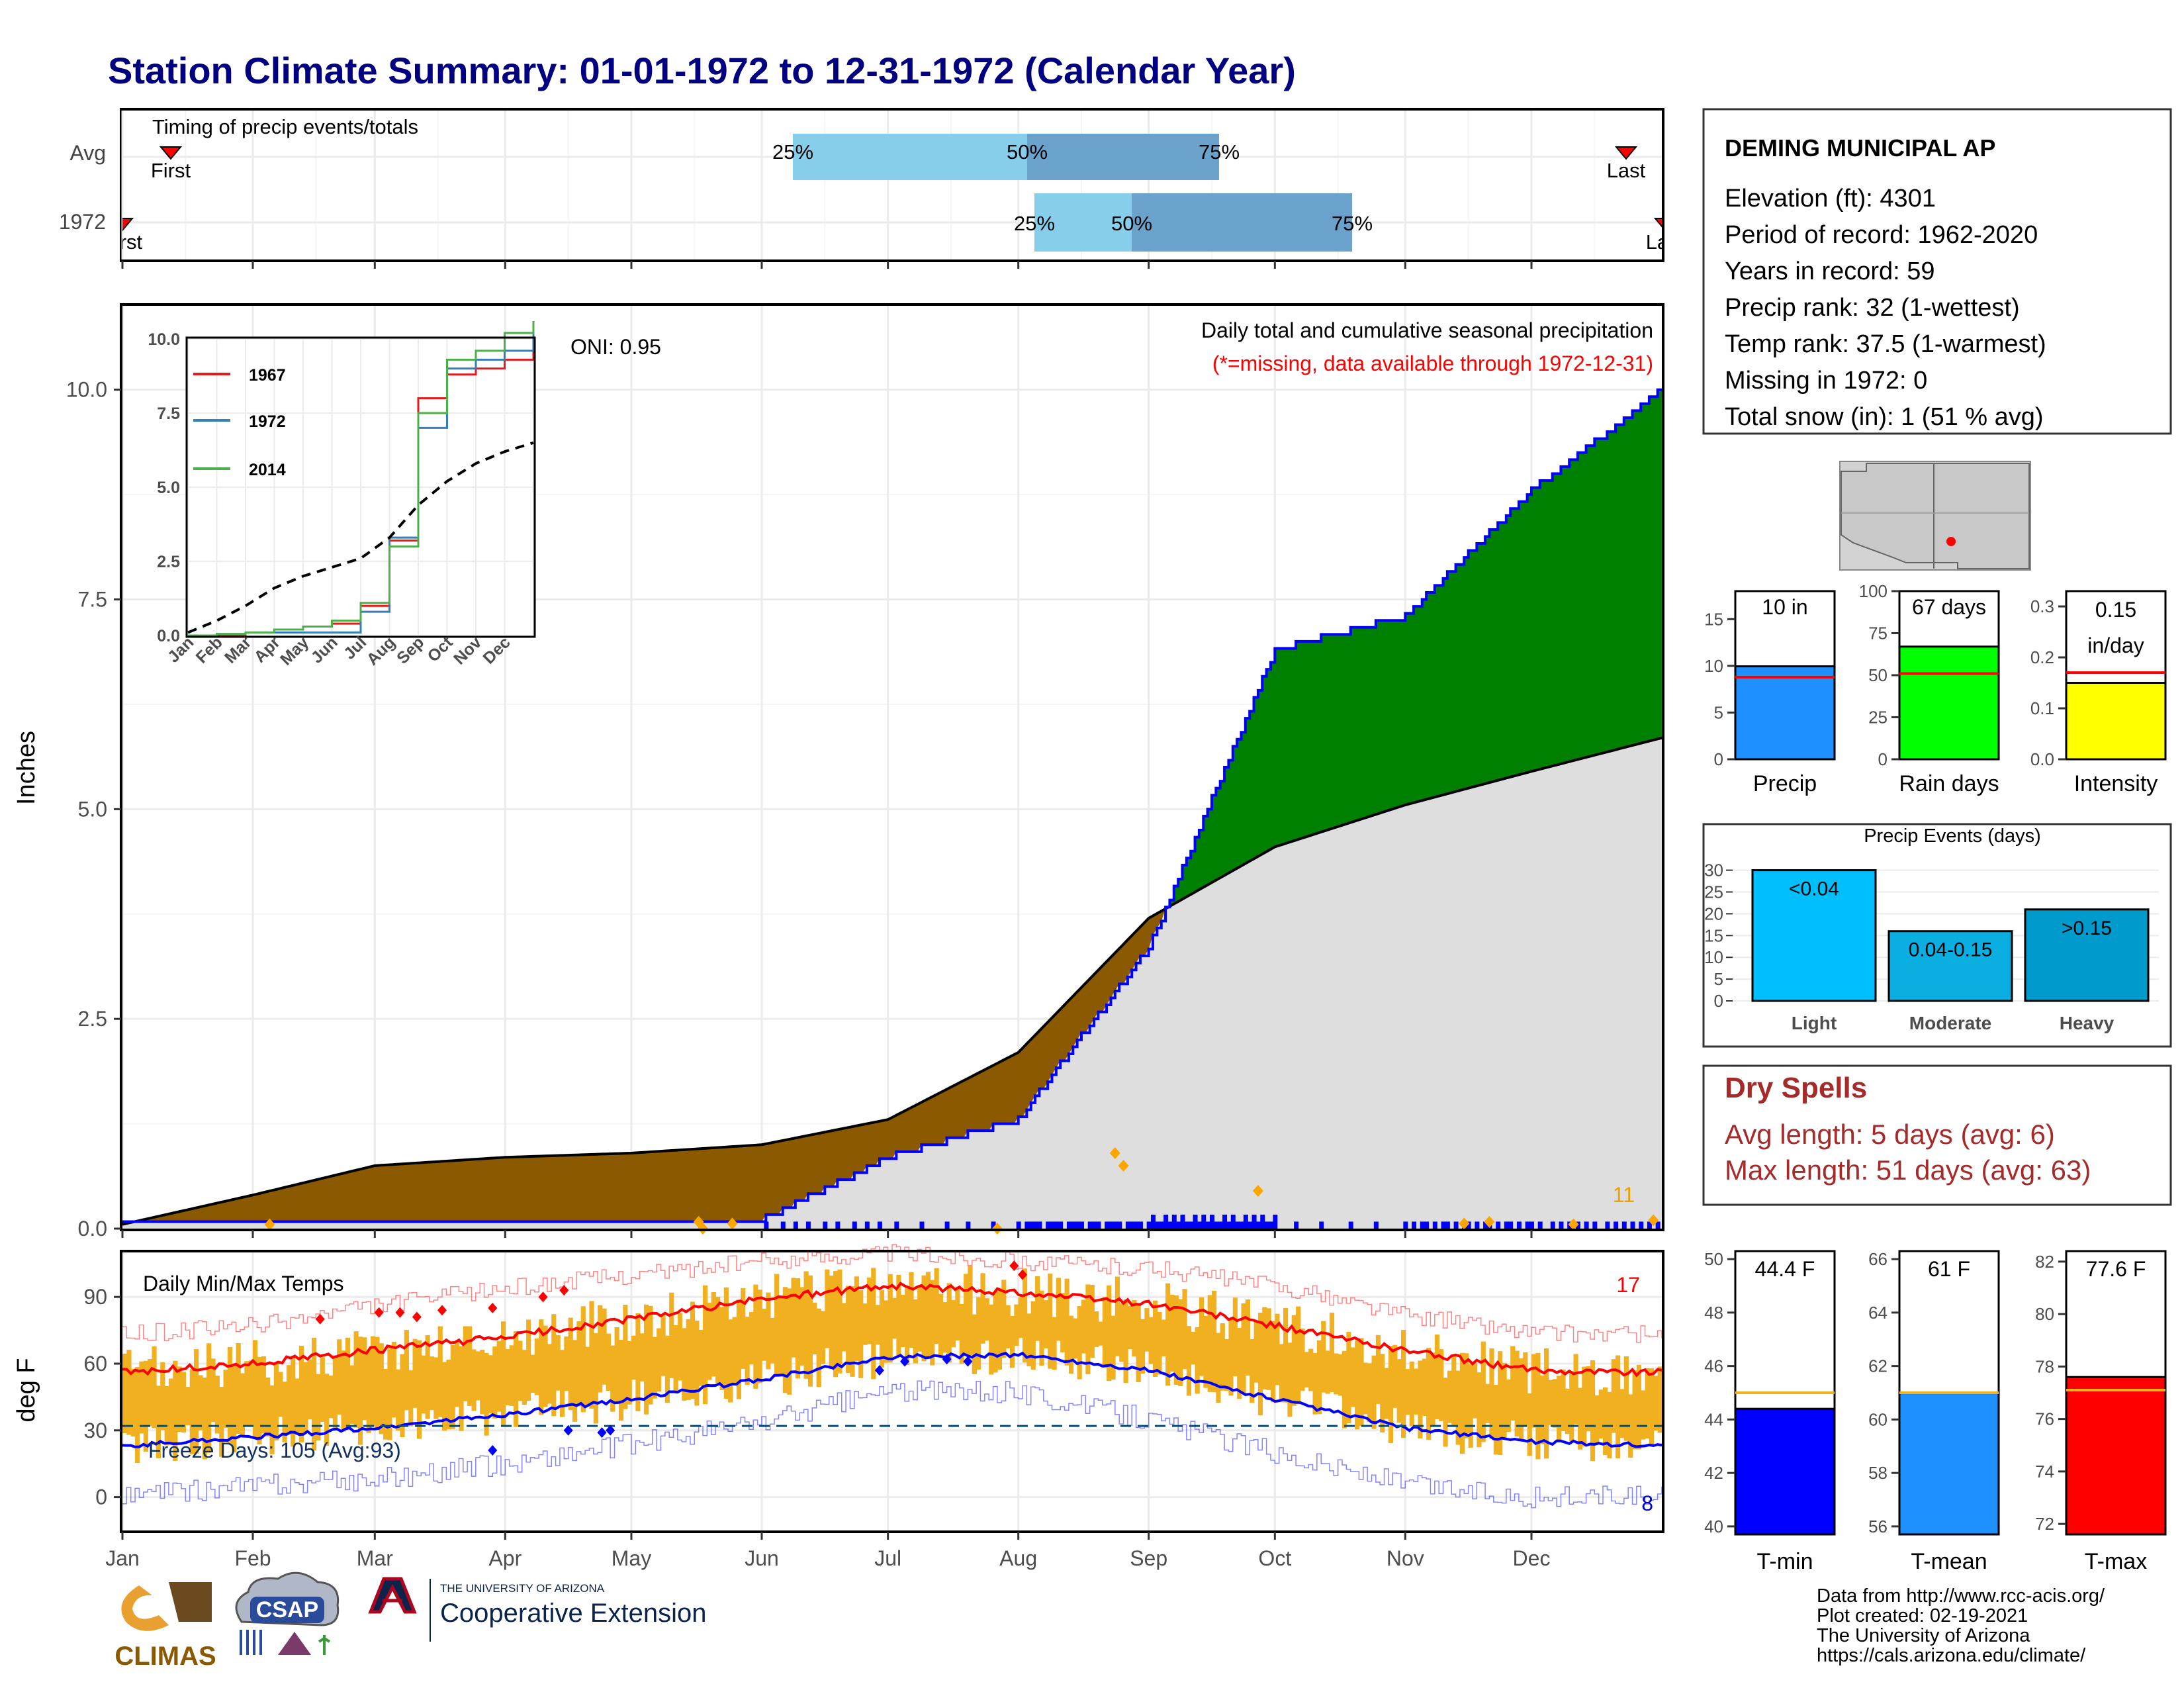 The width and height of the screenshot is (2184, 1688). Describe the element at coordinates (1878, 1259) in the screenshot. I see `temp-summary-tick-label: 66` at that location.